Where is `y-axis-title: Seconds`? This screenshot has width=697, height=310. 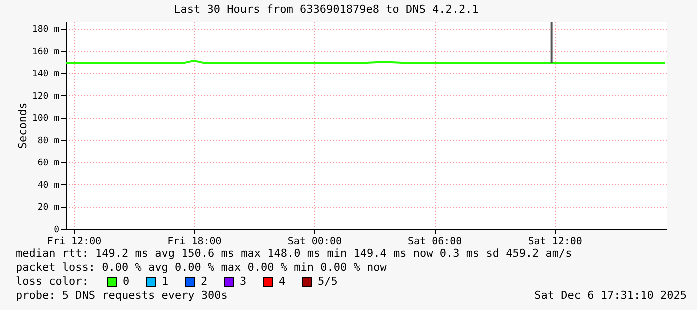 y-axis-title: Seconds is located at coordinates (23, 126).